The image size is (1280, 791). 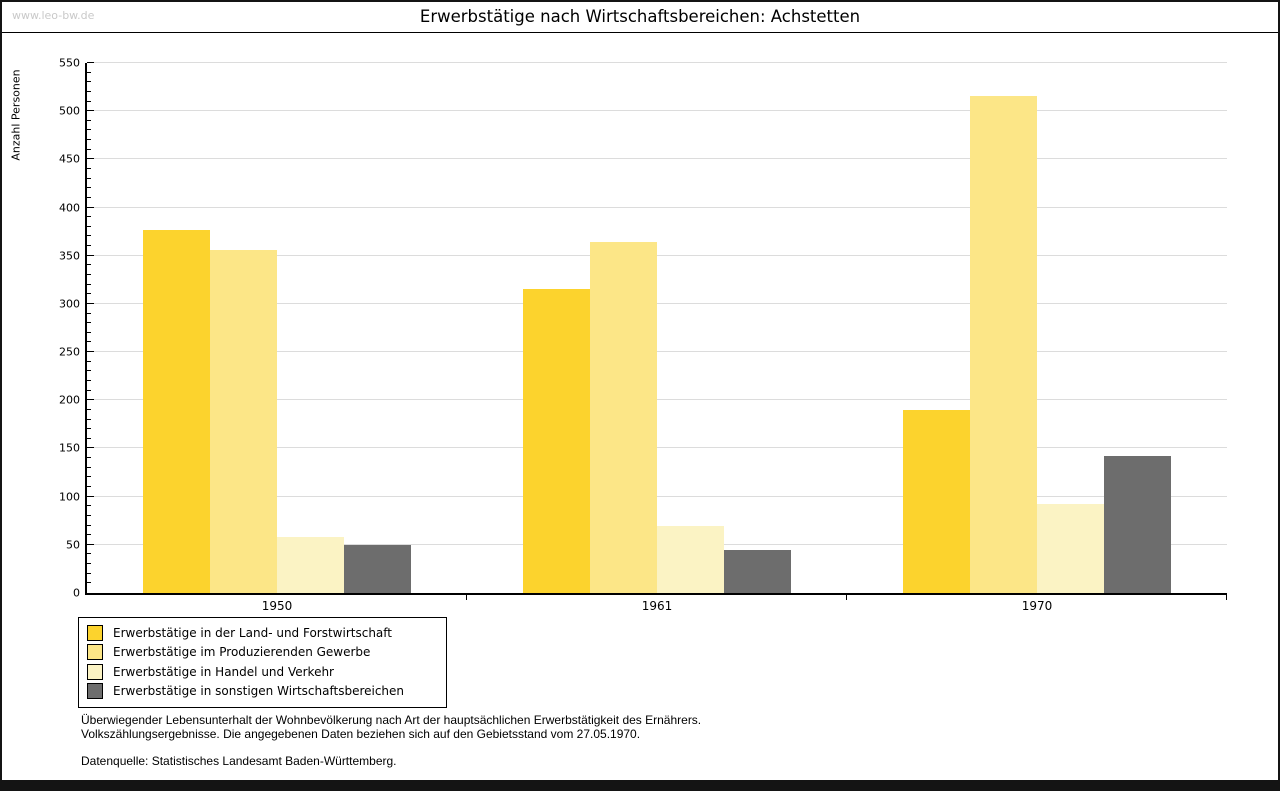 I want to click on bar-1950-series3, so click(x=310, y=565).